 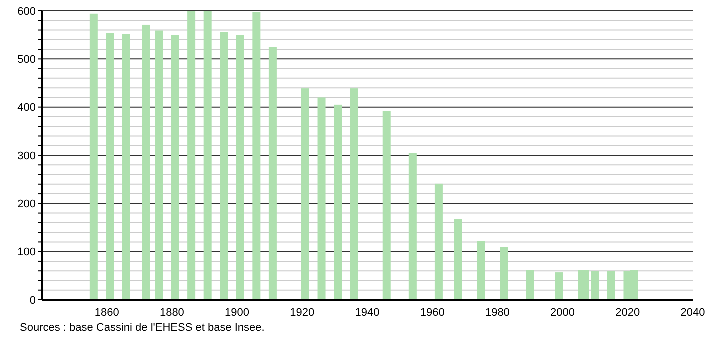 I want to click on x-tick-label: 1880, so click(x=172, y=312).